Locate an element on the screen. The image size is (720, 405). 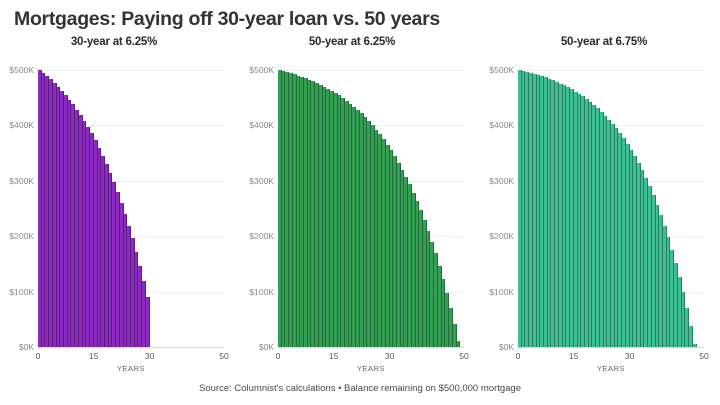
panel-subtitle: 50-year at 6.75% is located at coordinates (604, 42).